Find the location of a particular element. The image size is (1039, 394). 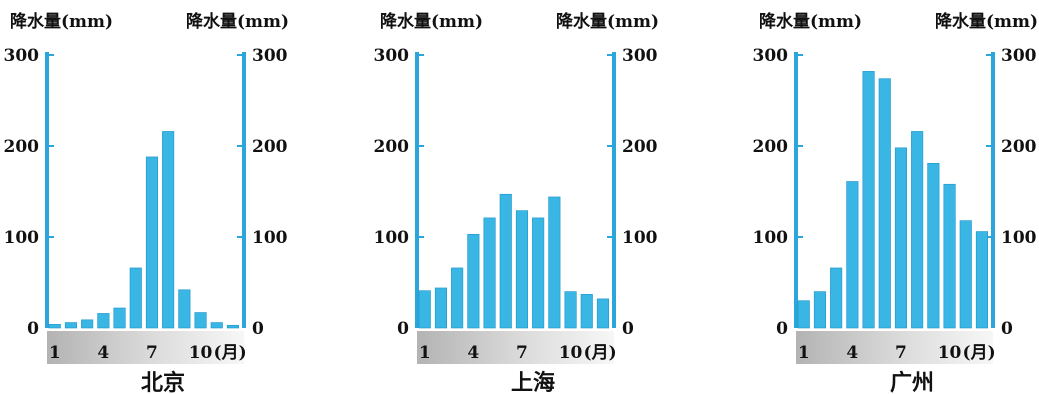

city-title: 广州 is located at coordinates (912, 382).